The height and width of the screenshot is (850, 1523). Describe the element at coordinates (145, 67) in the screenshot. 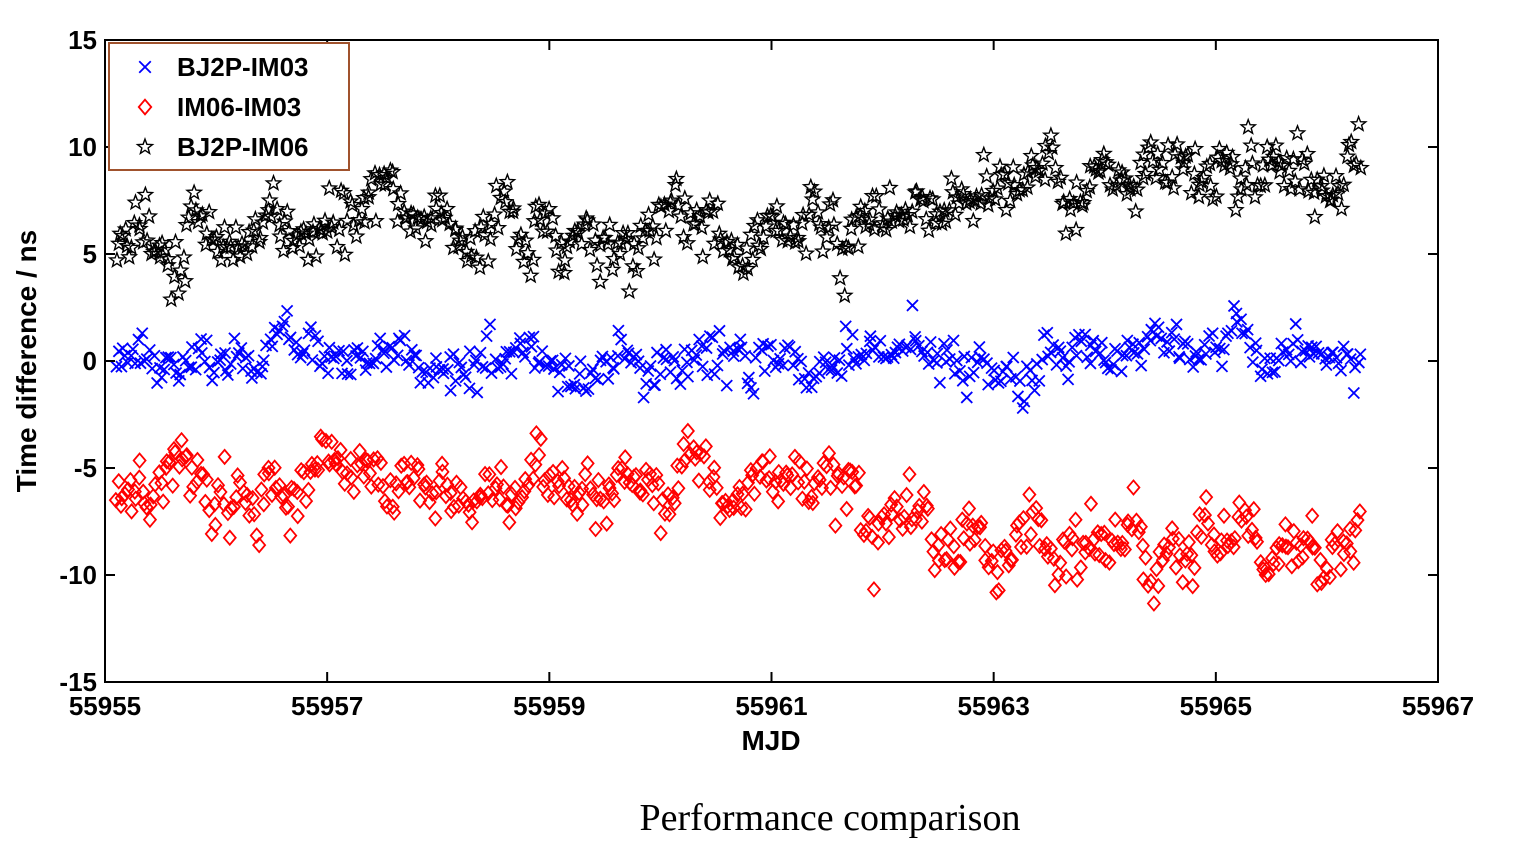

I see `legend-marker` at that location.